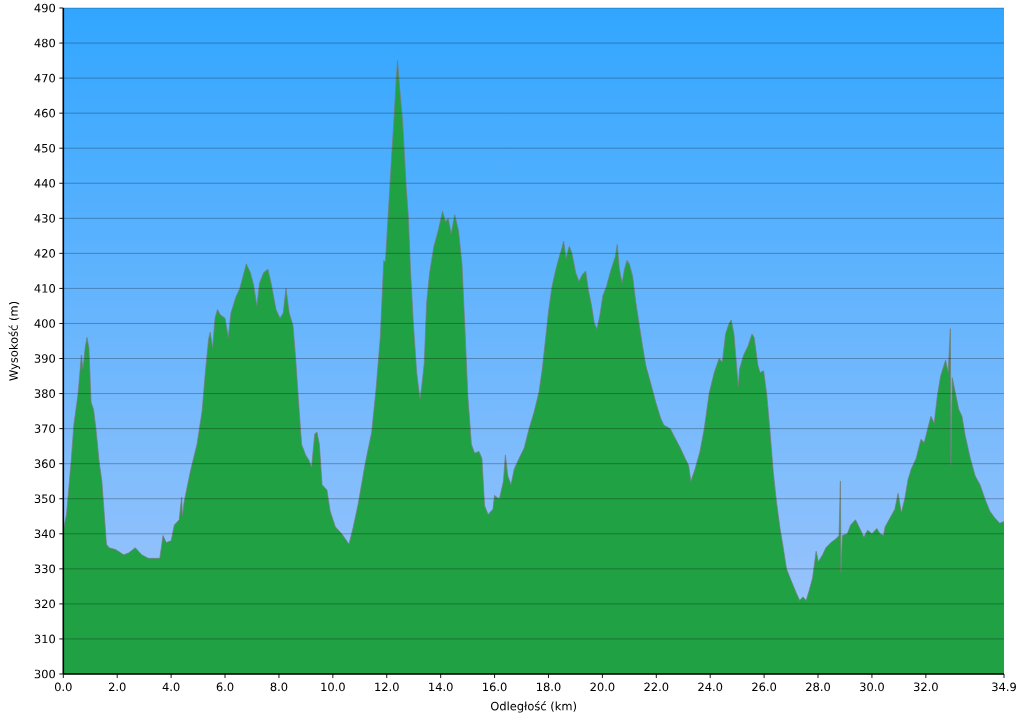  I want to click on y-tick-label: 320, so click(45, 604).